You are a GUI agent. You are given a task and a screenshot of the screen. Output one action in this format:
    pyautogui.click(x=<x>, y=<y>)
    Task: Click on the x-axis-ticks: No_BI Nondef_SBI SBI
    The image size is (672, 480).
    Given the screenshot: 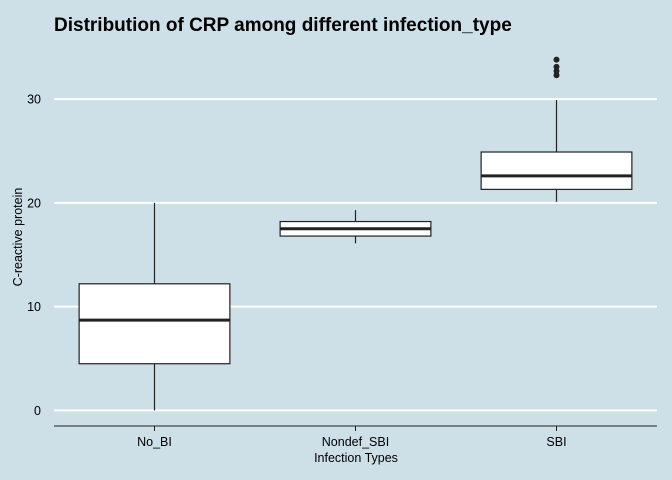 What is the action you would take?
    pyautogui.click(x=352, y=437)
    